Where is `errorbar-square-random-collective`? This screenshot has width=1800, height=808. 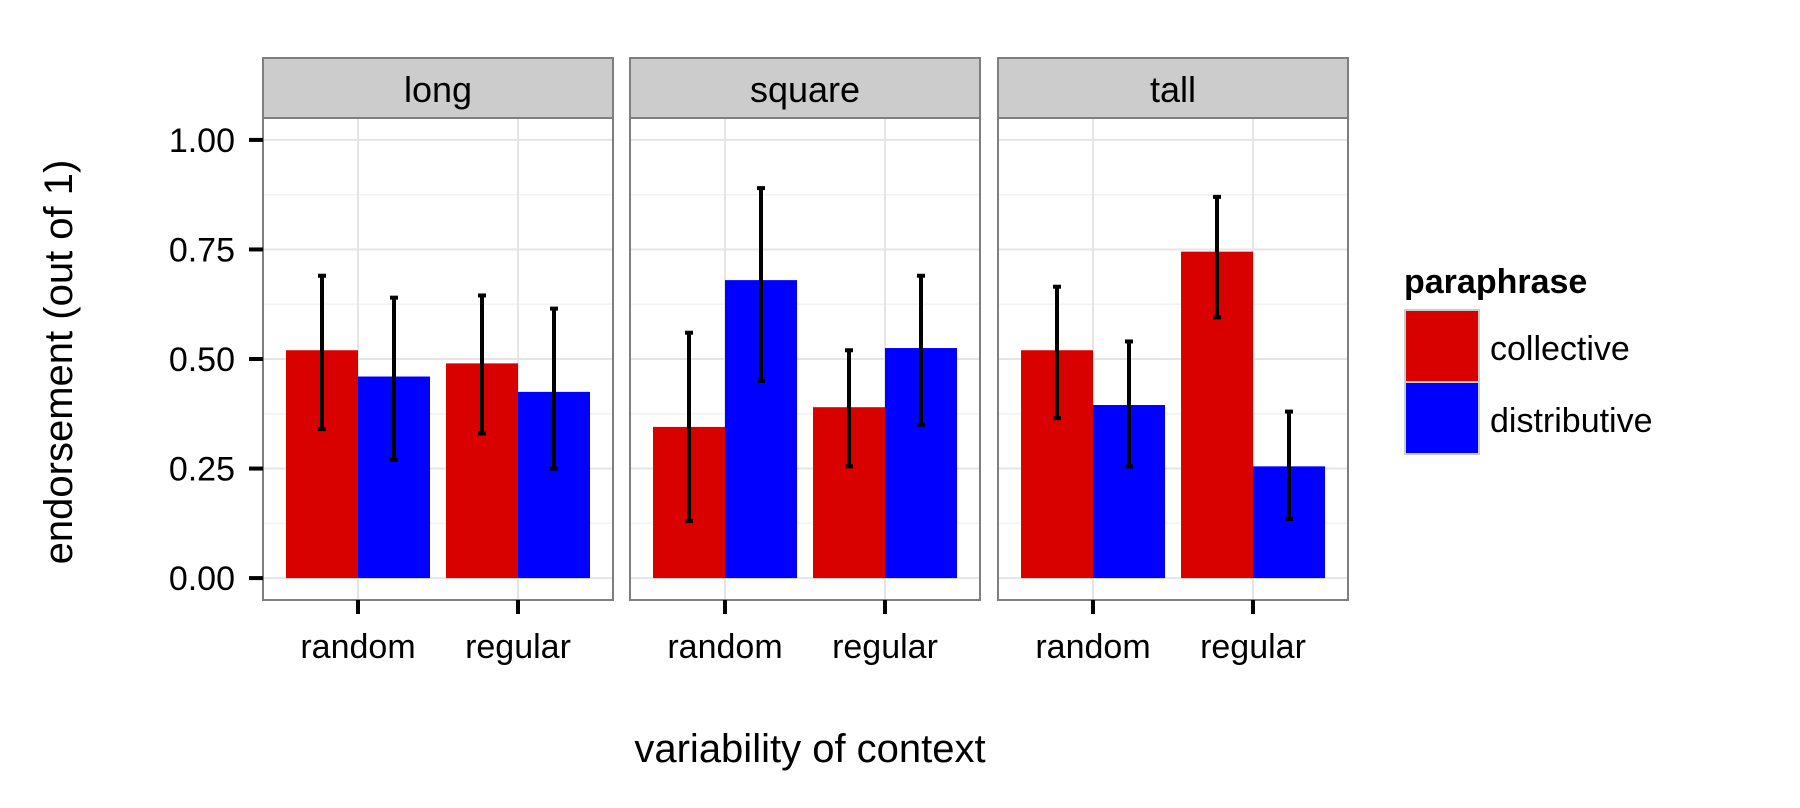 errorbar-square-random-collective is located at coordinates (689, 427).